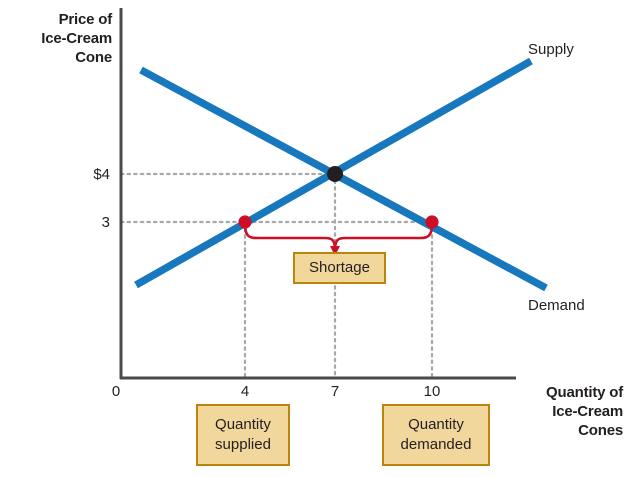 Image resolution: width=625 pixels, height=477 pixels. What do you see at coordinates (243, 435) in the screenshot?
I see `quantity-supplied-callout: Quantity supplied` at bounding box center [243, 435].